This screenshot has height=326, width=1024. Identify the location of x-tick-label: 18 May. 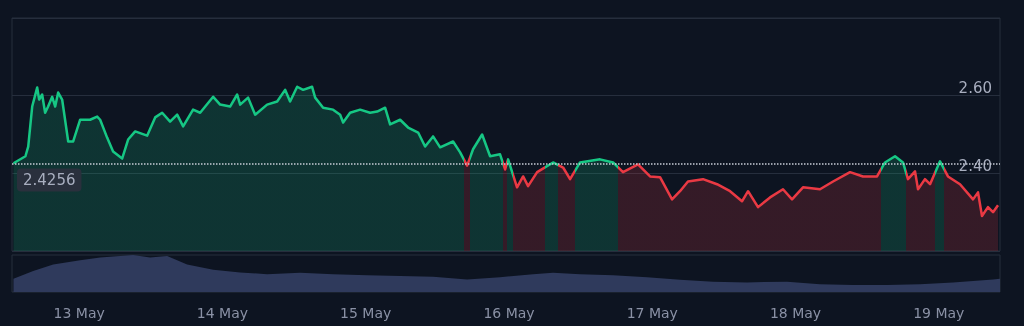
(795, 313).